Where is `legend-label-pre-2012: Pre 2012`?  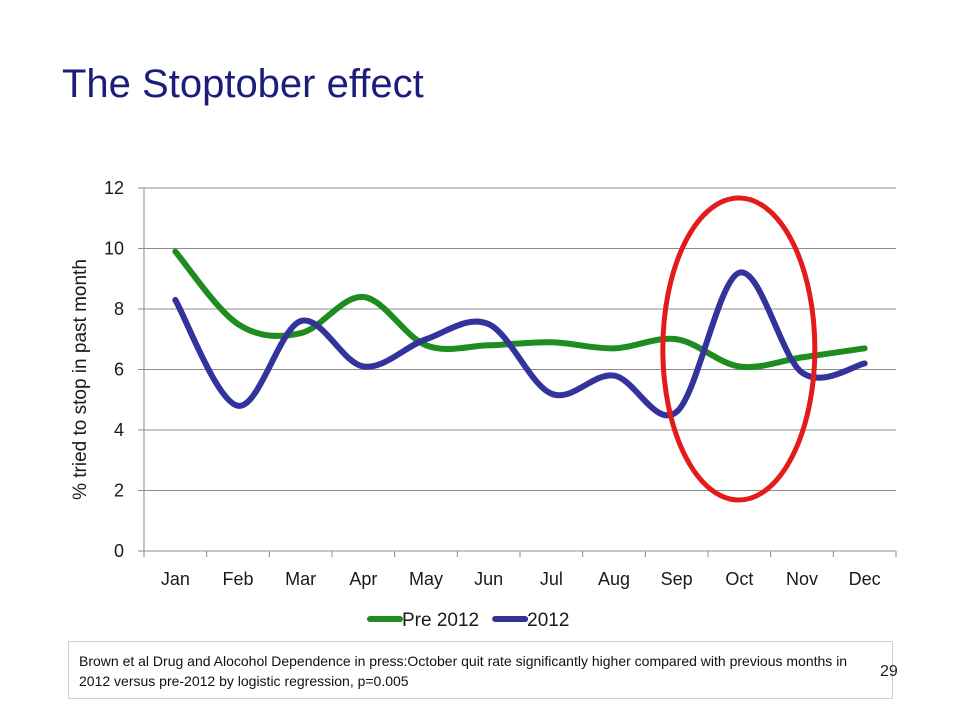 legend-label-pre-2012: Pre 2012 is located at coordinates (440, 620).